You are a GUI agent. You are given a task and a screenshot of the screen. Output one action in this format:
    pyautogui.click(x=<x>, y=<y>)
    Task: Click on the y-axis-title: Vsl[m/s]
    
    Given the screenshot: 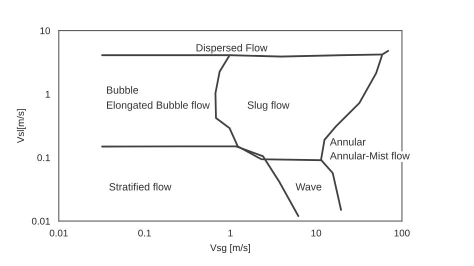 What is the action you would take?
    pyautogui.click(x=21, y=126)
    